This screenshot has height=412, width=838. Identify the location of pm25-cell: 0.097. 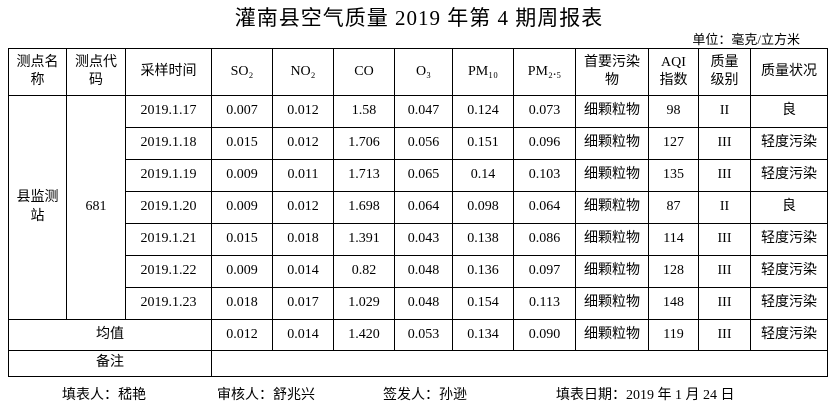
(544, 271).